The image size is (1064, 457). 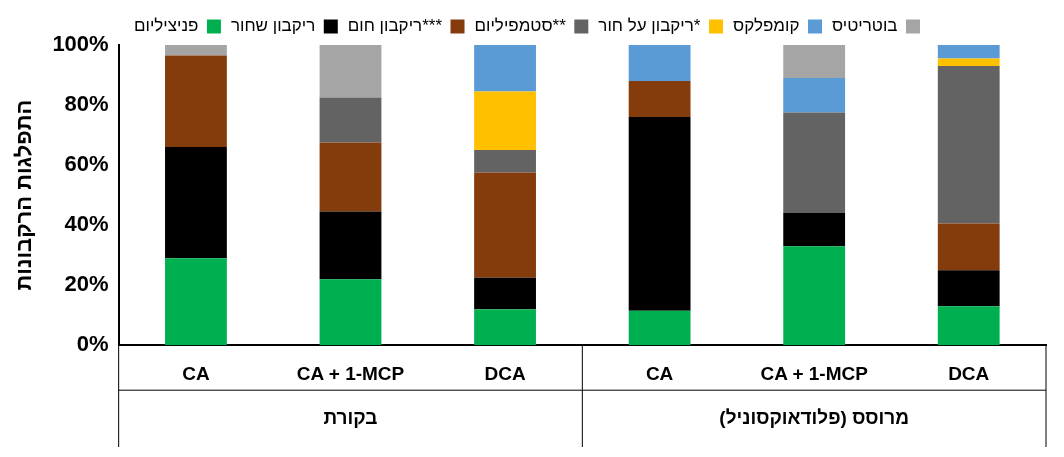 What do you see at coordinates (814, 417) in the screenshot?
I see `text: מרוסס (פלודאוקסוניל)` at bounding box center [814, 417].